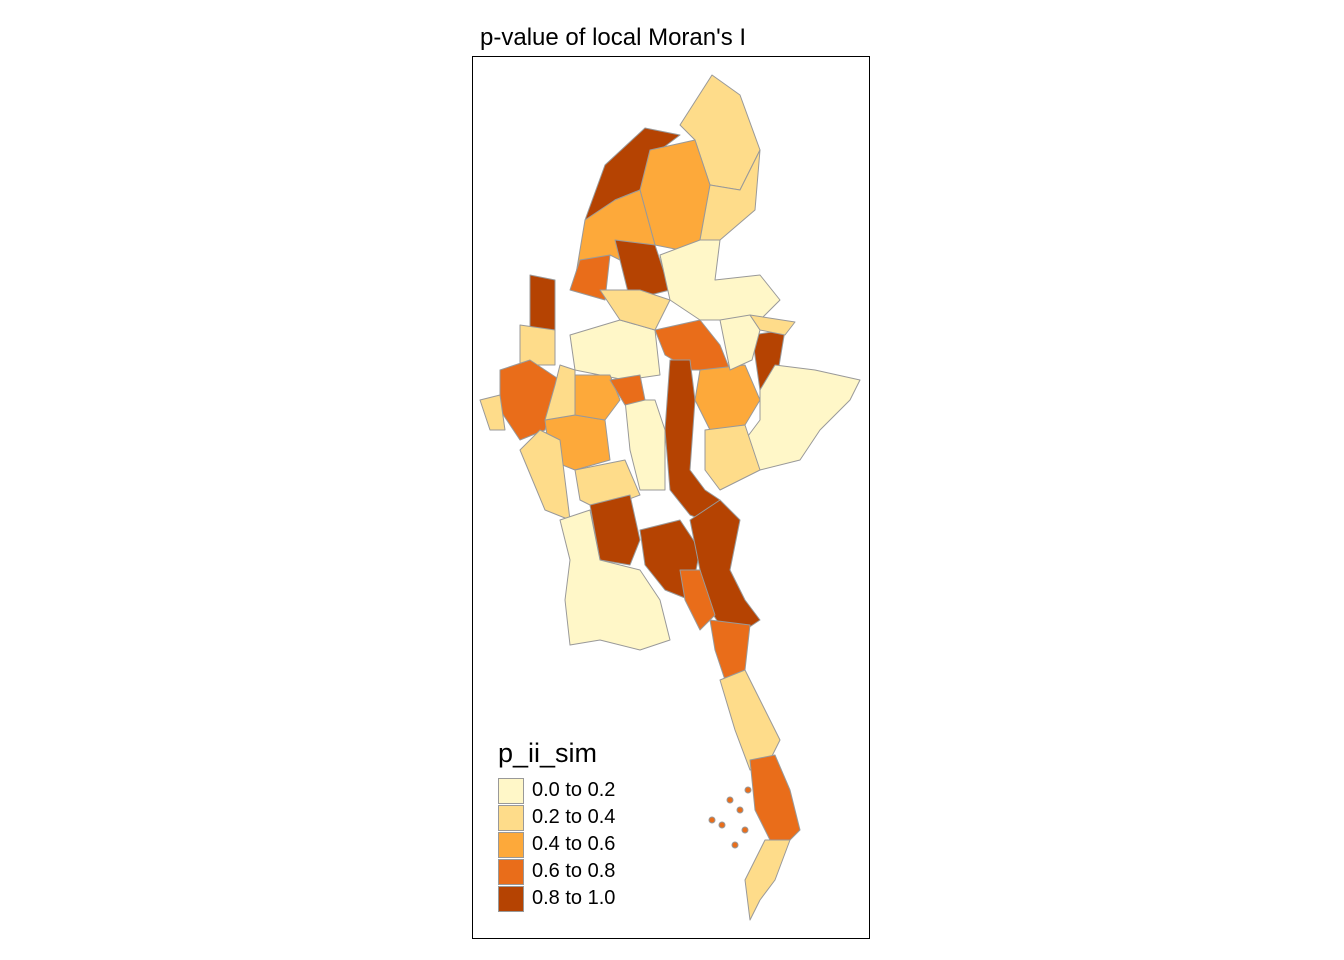 This screenshot has height=960, width=1344. I want to click on legend-item: 0.8 to 1.0, so click(556, 898).